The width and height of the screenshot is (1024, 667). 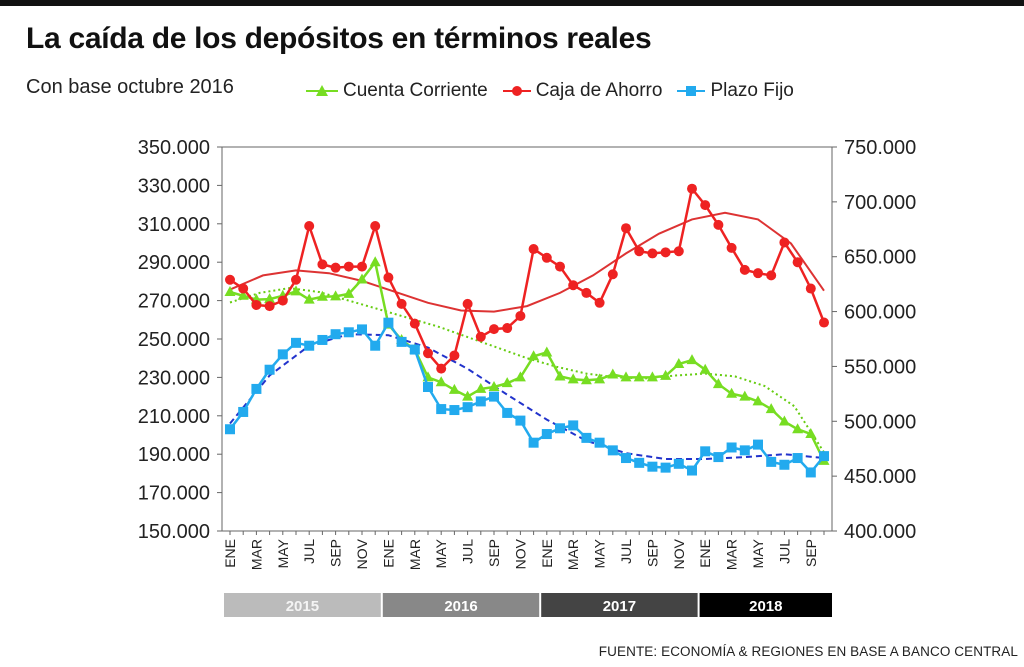 What do you see at coordinates (174, 532) in the screenshot?
I see `y-left-tick-label: 150.000` at bounding box center [174, 532].